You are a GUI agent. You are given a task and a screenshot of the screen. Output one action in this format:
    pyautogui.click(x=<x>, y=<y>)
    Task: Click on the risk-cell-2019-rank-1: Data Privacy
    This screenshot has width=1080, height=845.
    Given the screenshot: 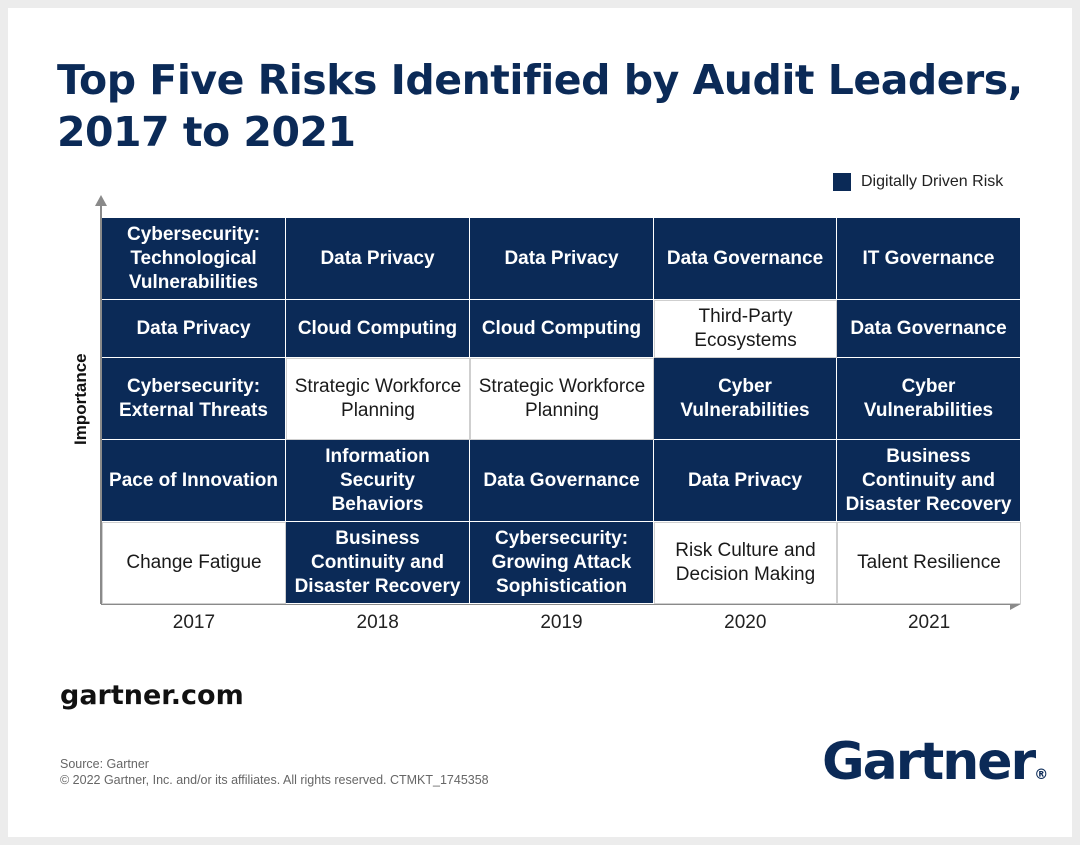 What is the action you would take?
    pyautogui.click(x=562, y=259)
    